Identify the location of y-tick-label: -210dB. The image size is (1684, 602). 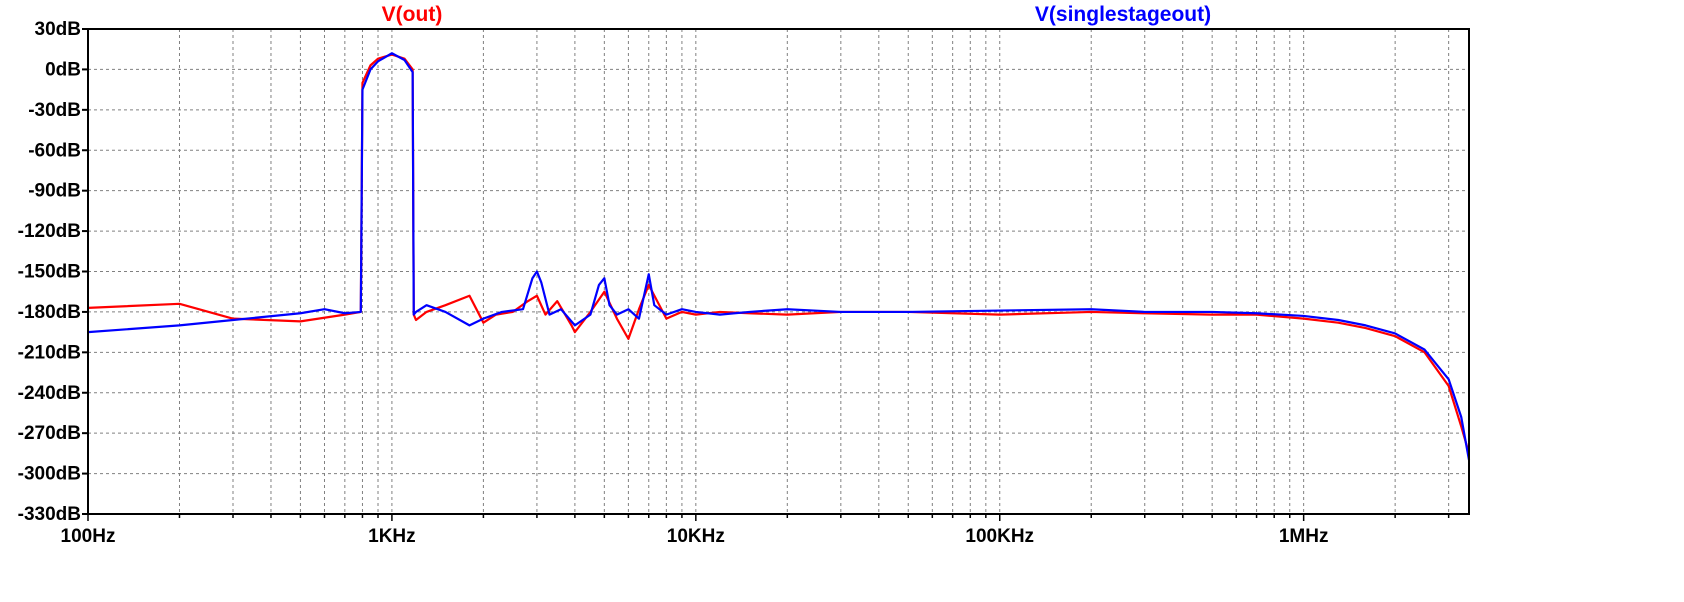
(49, 352).